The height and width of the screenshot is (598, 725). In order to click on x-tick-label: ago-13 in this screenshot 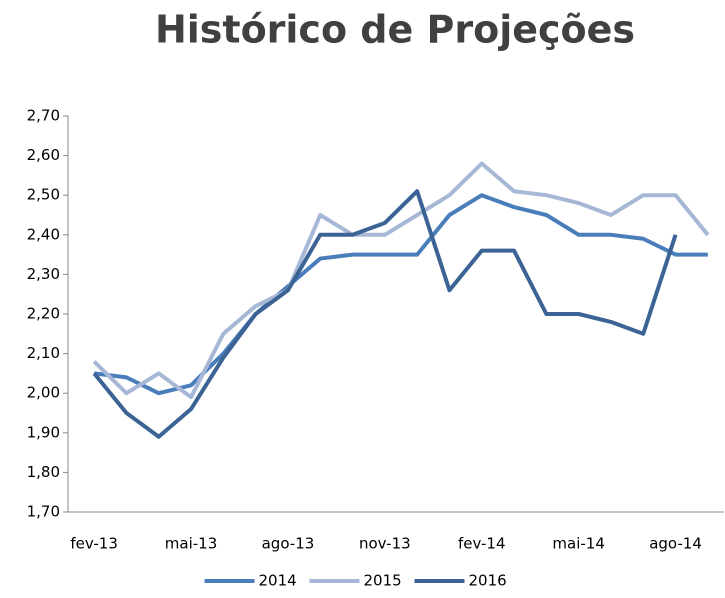, I will do `click(288, 544)`.